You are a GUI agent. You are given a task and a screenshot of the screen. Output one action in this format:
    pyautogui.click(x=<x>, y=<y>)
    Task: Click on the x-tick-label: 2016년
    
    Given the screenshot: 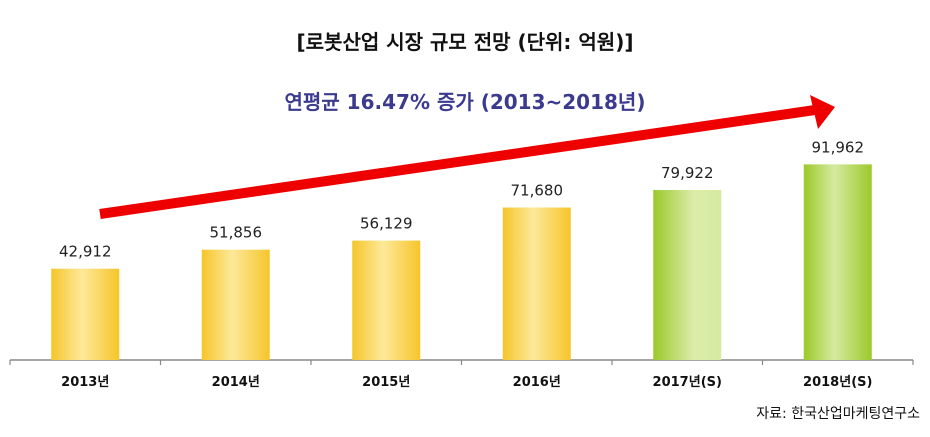 What is the action you would take?
    pyautogui.click(x=537, y=382)
    